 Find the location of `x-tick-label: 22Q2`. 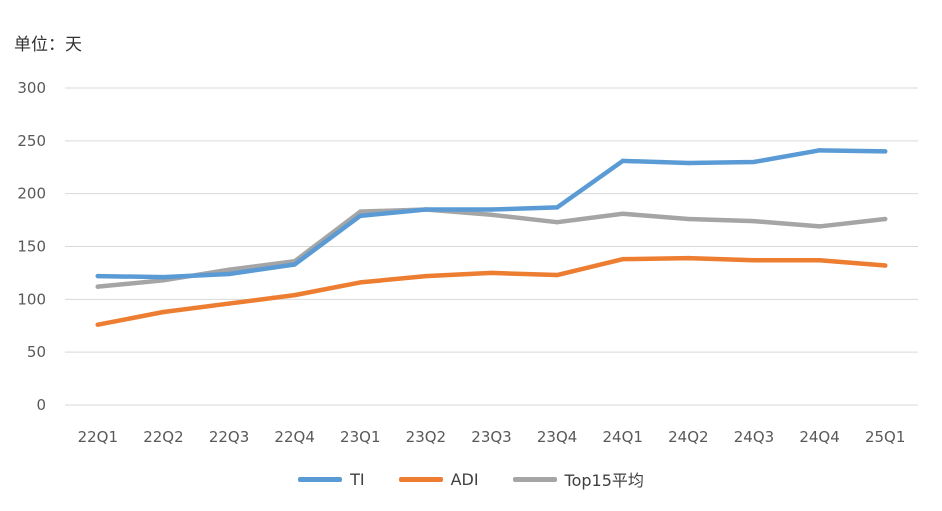

x-tick-label: 22Q2 is located at coordinates (163, 437).